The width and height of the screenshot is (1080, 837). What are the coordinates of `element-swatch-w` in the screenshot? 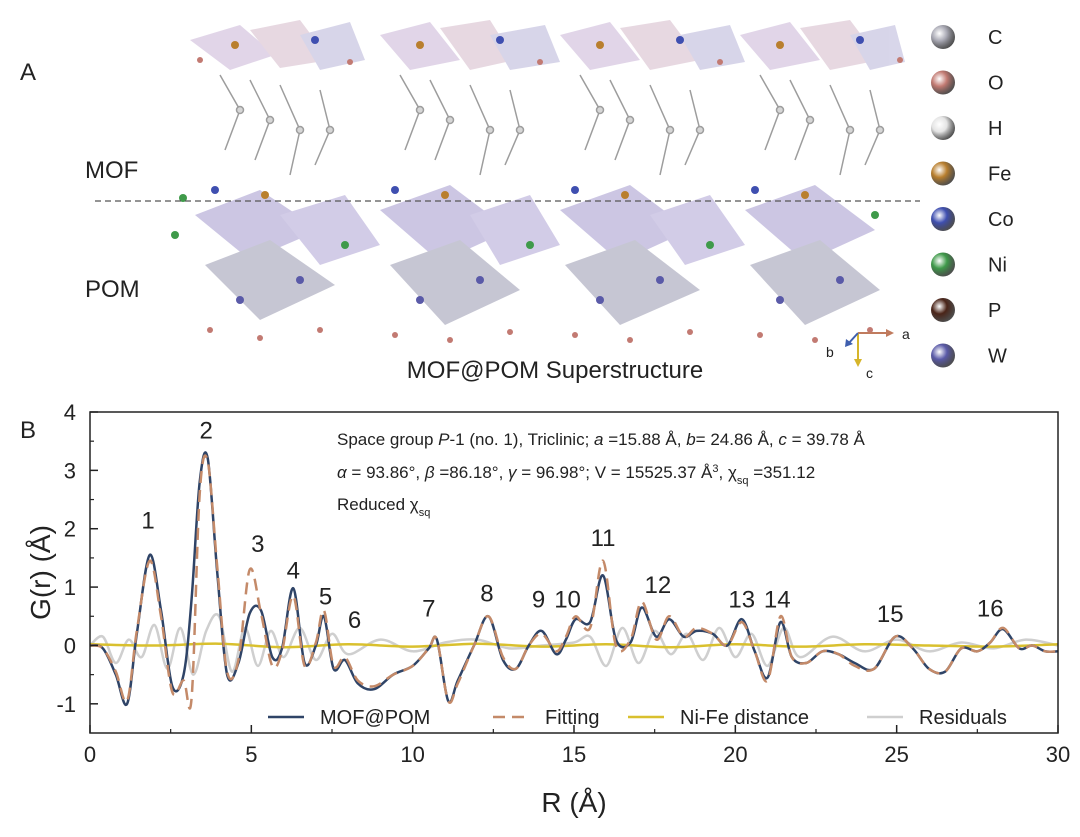 It's located at (943, 355).